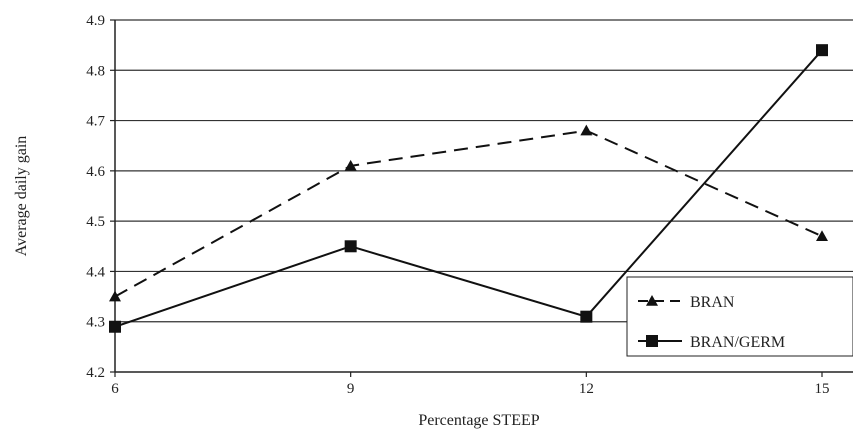 The height and width of the screenshot is (431, 853). What do you see at coordinates (711, 322) in the screenshot?
I see `legend-items: BRAN BRAN/GERM` at bounding box center [711, 322].